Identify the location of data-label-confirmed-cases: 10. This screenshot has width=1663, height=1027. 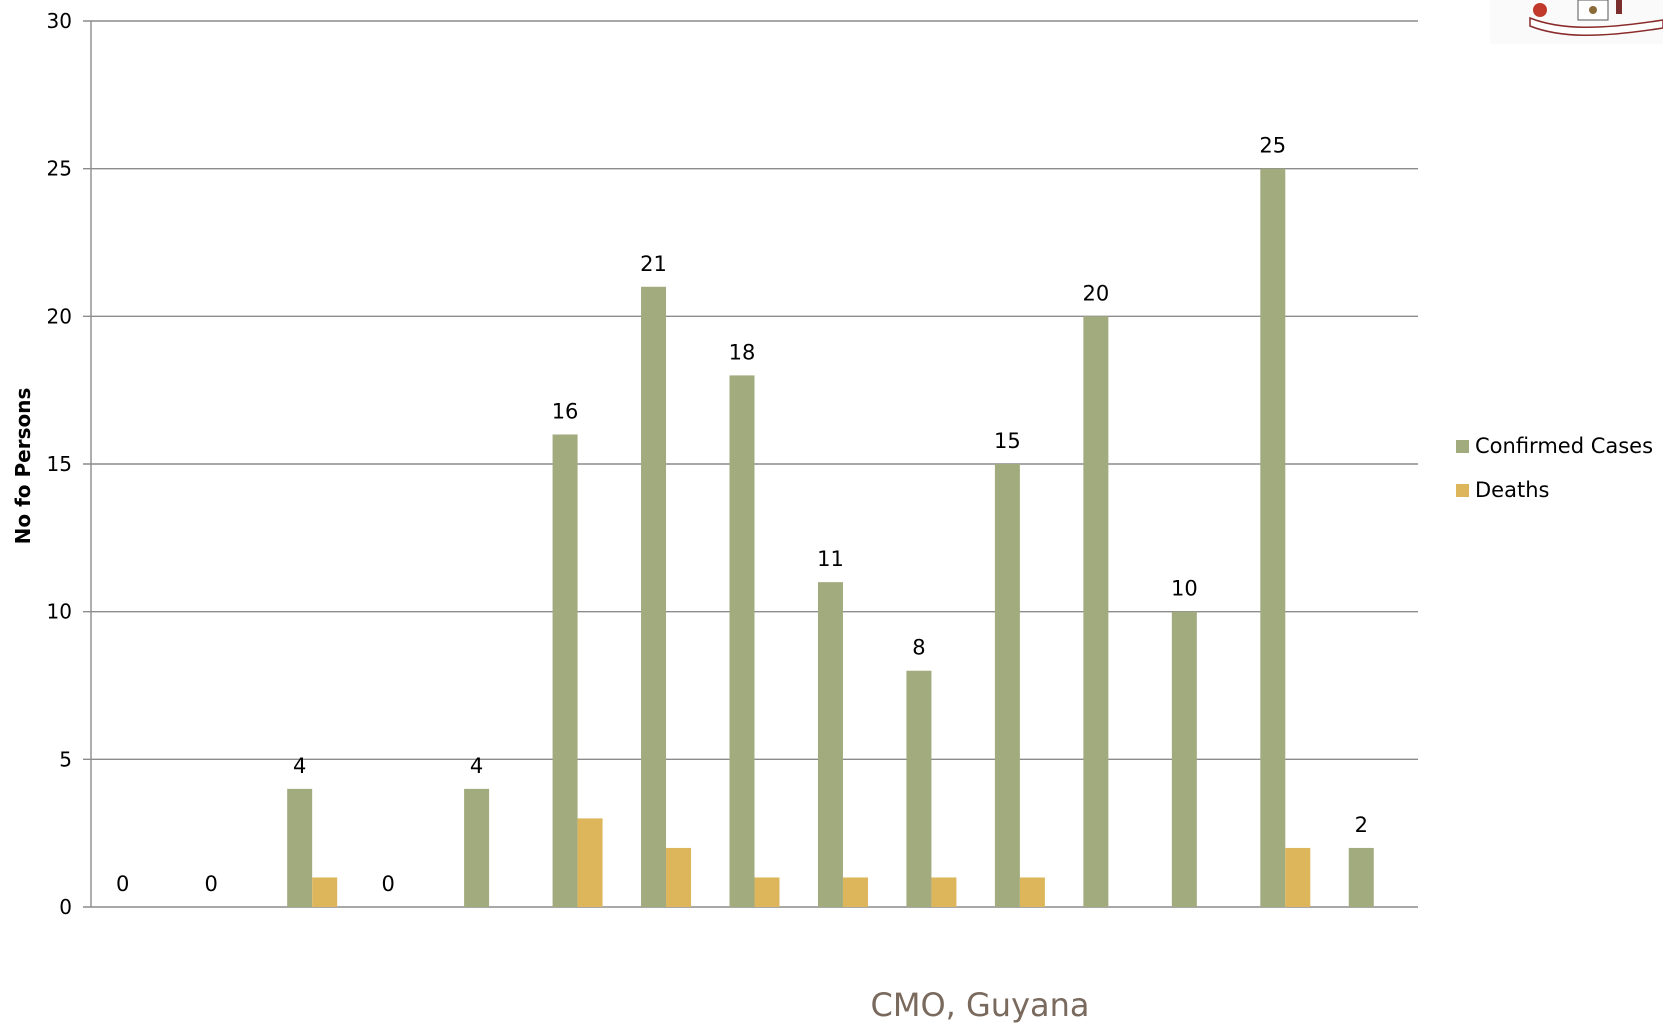
(1184, 589).